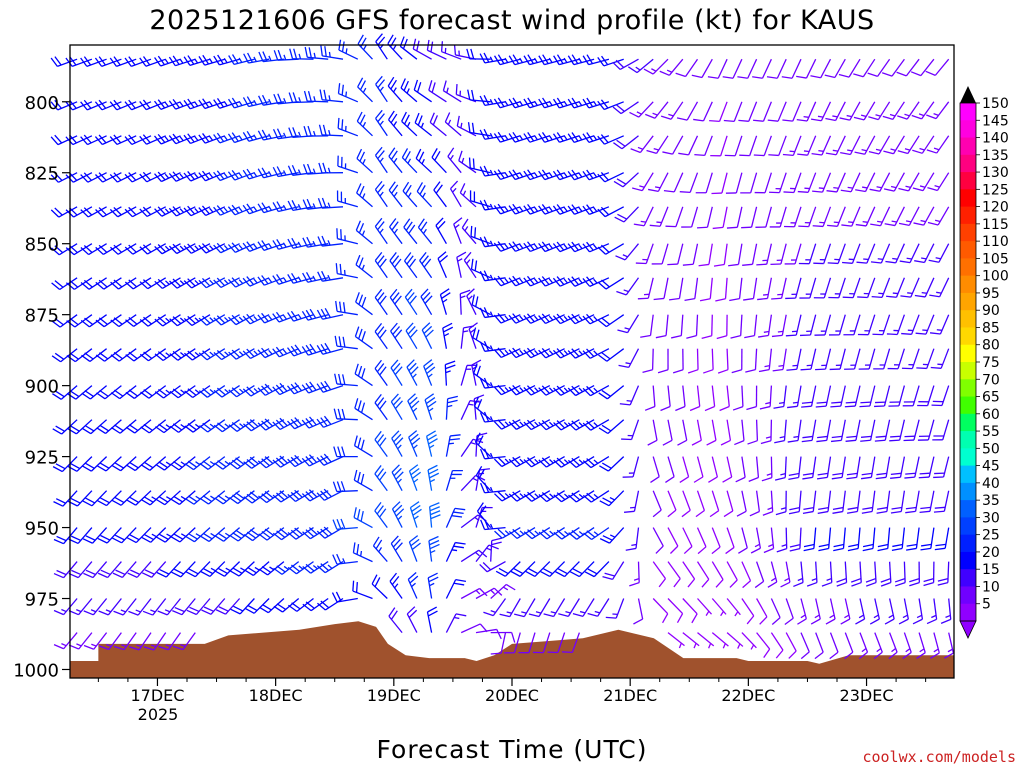 The width and height of the screenshot is (1024, 768). What do you see at coordinates (968, 388) in the screenshot?
I see `colorbar-swatch` at bounding box center [968, 388].